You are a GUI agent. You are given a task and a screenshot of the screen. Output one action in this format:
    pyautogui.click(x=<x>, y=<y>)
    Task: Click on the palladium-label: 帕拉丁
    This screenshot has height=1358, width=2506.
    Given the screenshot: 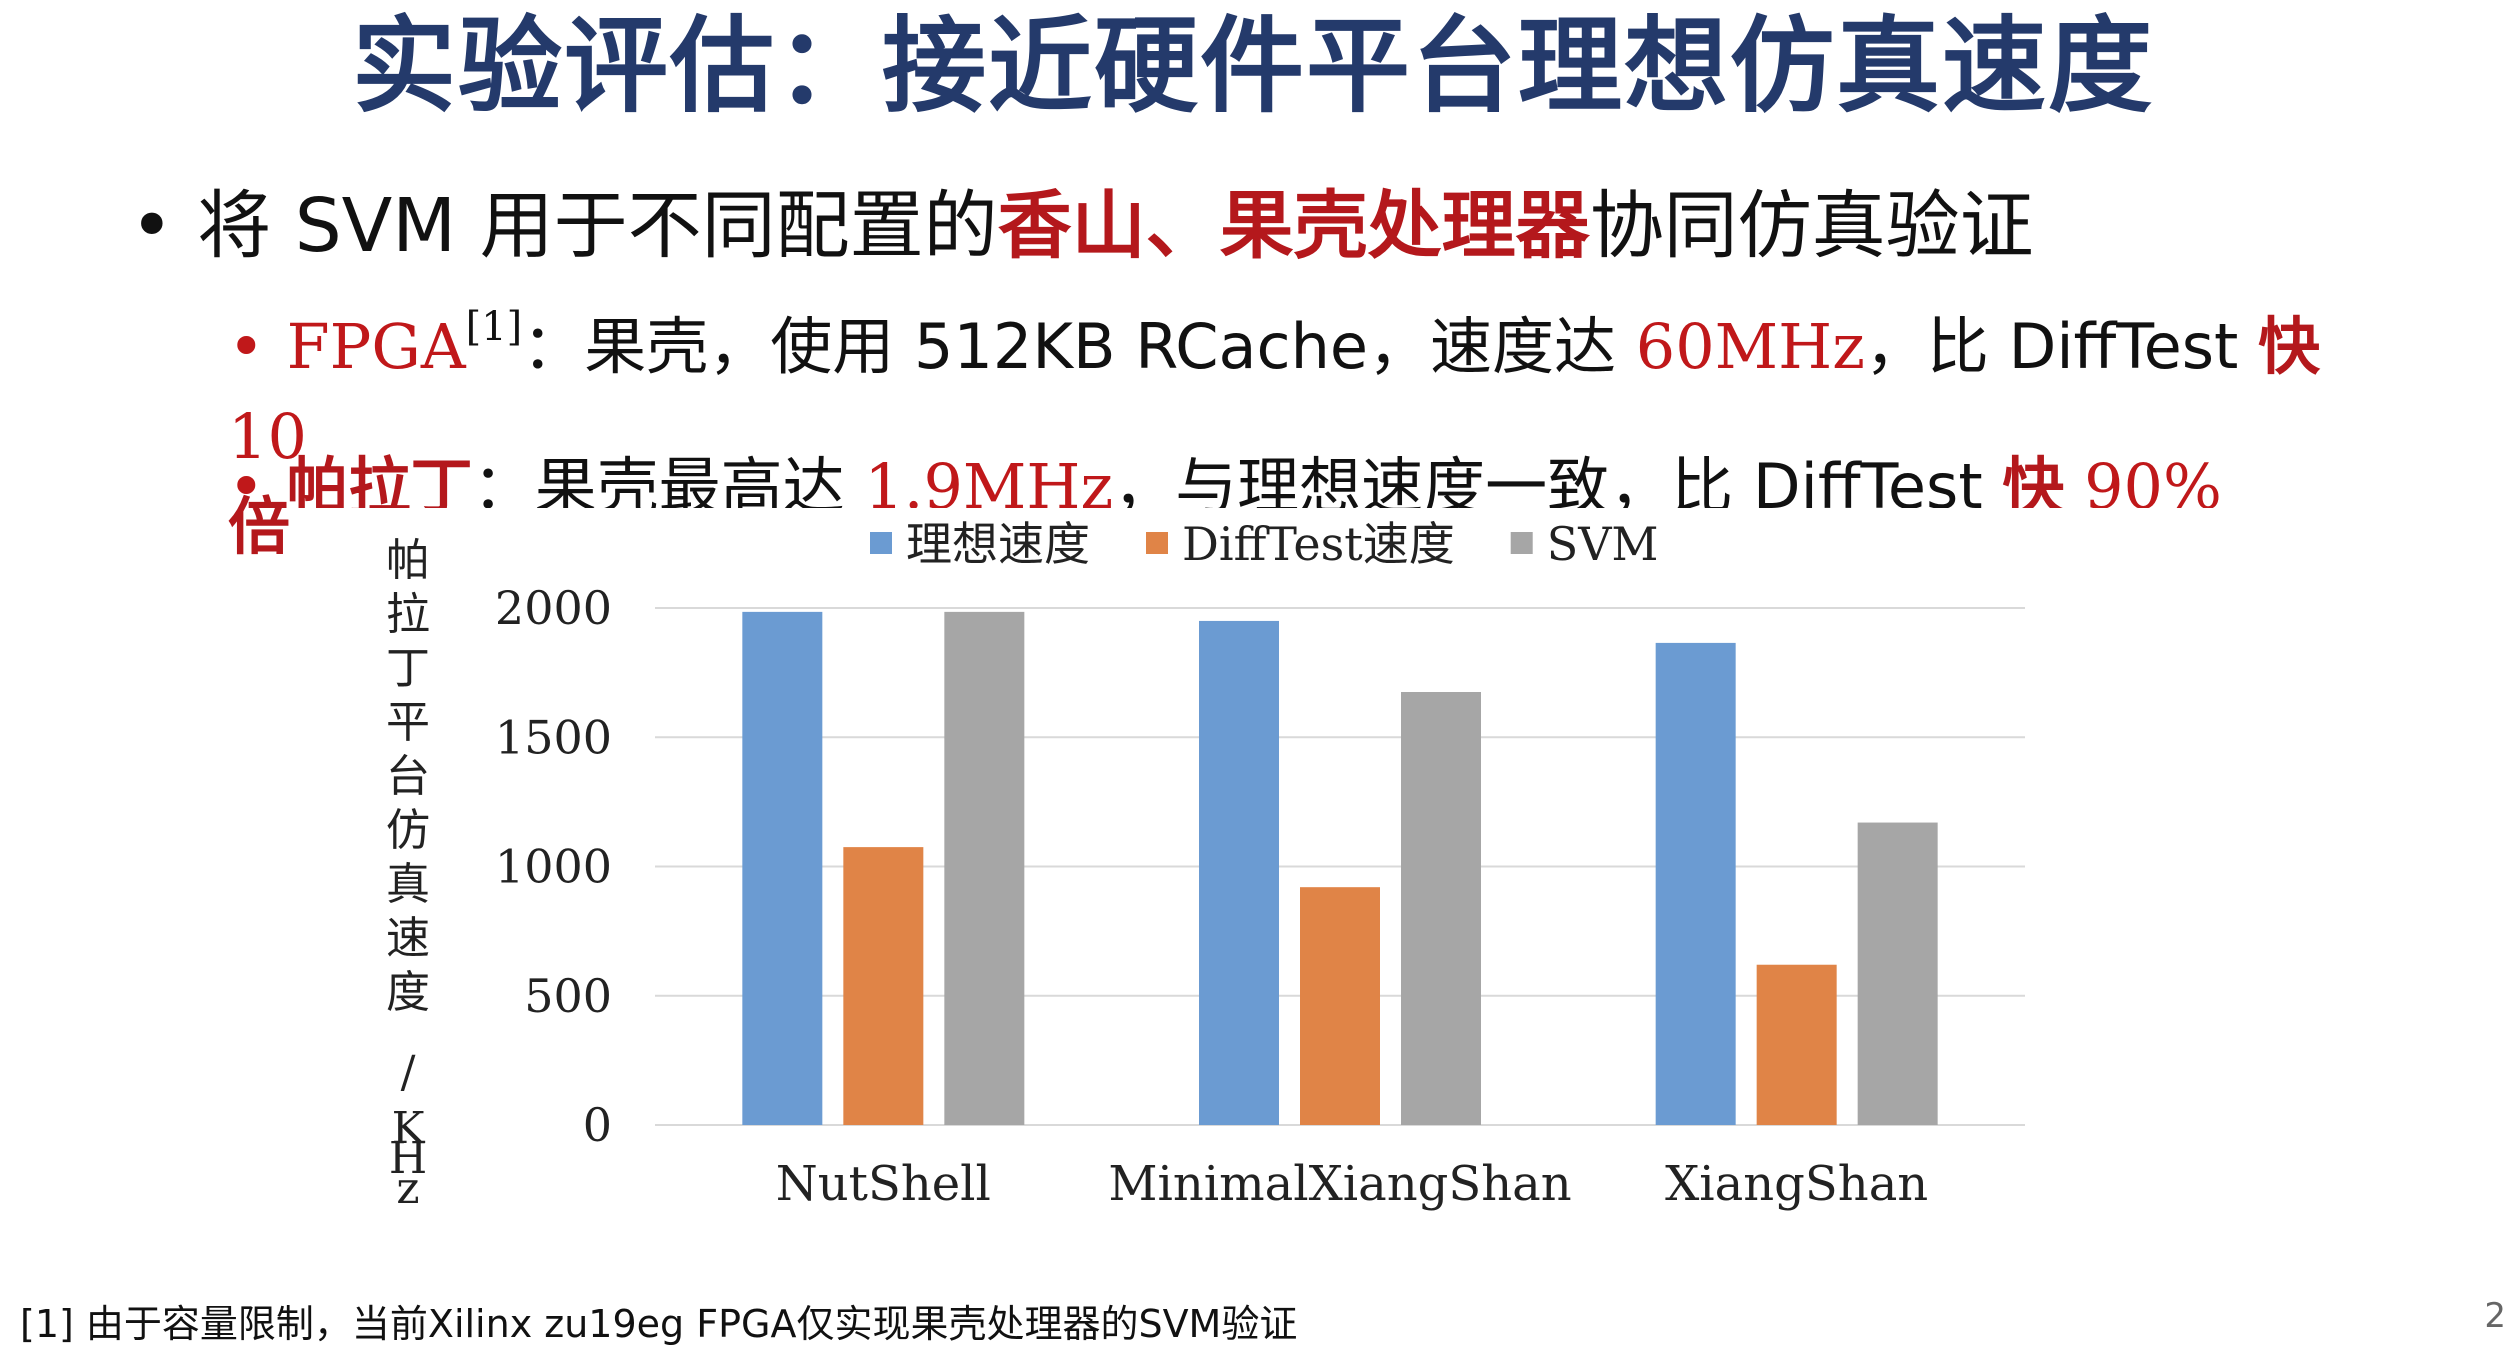 What is the action you would take?
    pyautogui.click(x=379, y=479)
    